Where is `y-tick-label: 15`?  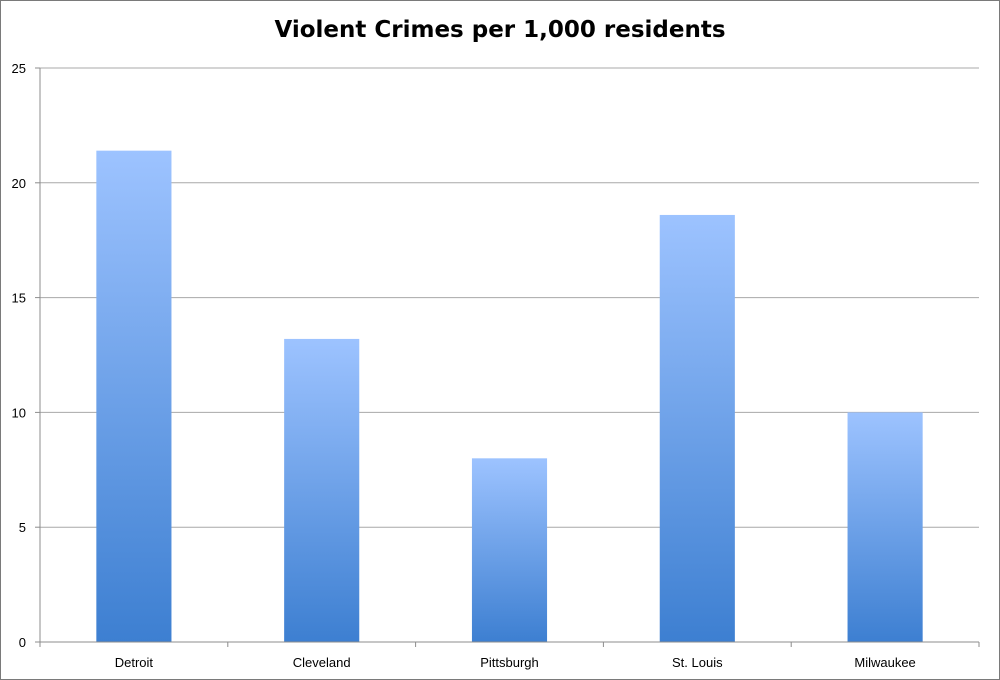 y-tick-label: 15 is located at coordinates (19, 298).